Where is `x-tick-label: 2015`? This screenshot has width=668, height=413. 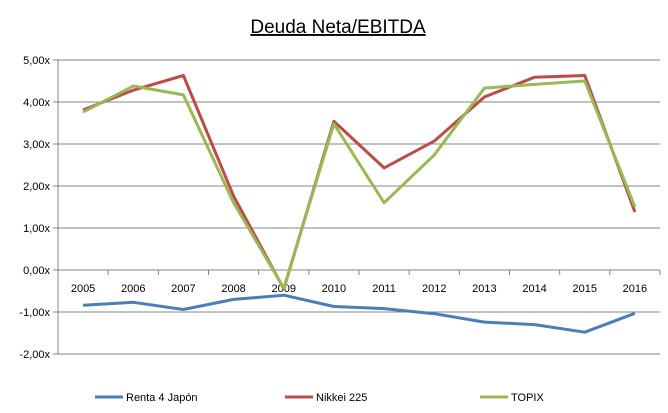 x-tick-label: 2015 is located at coordinates (585, 289).